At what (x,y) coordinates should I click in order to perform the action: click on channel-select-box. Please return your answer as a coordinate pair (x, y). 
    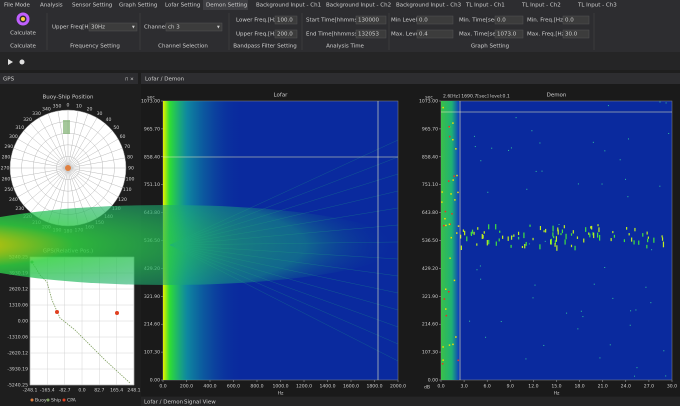
    Looking at the image, I should click on (194, 27).